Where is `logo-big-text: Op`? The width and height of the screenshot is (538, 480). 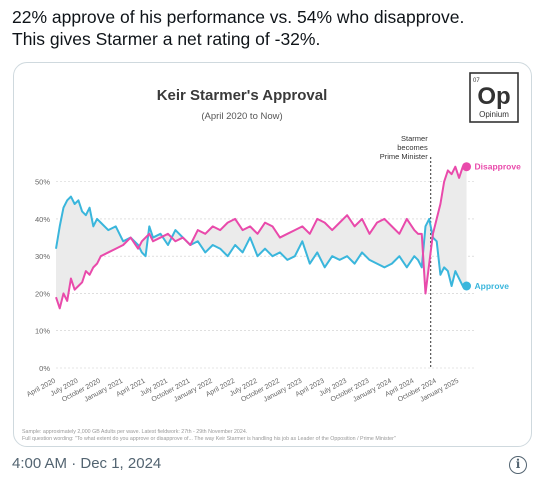
logo-big-text: Op is located at coordinates (493, 96).